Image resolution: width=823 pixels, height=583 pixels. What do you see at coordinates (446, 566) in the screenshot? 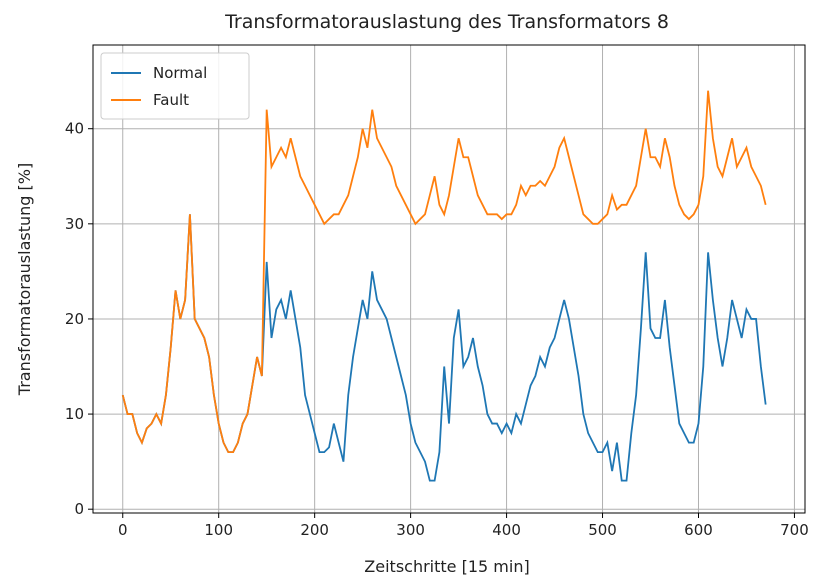
I see `x-axis-label: Zeitschritte [15 min]` at bounding box center [446, 566].